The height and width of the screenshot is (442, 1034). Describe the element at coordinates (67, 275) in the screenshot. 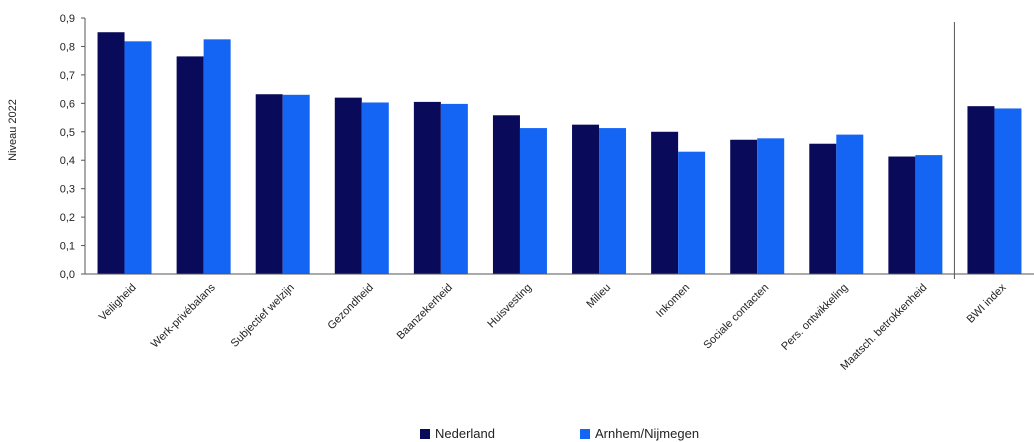

I see `y-tick-label: 0,0` at that location.